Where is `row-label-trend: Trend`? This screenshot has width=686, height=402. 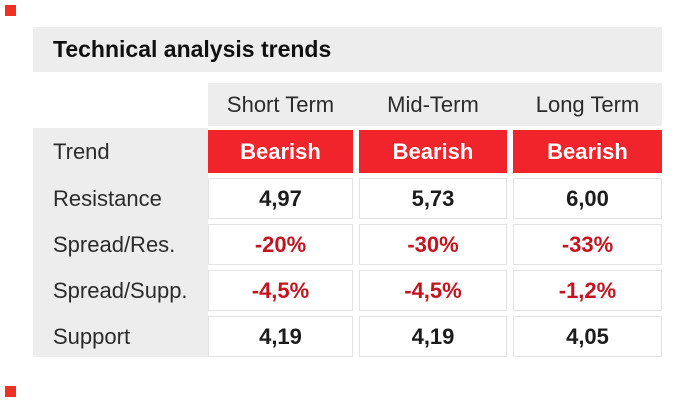 row-label-trend: Trend is located at coordinates (81, 151).